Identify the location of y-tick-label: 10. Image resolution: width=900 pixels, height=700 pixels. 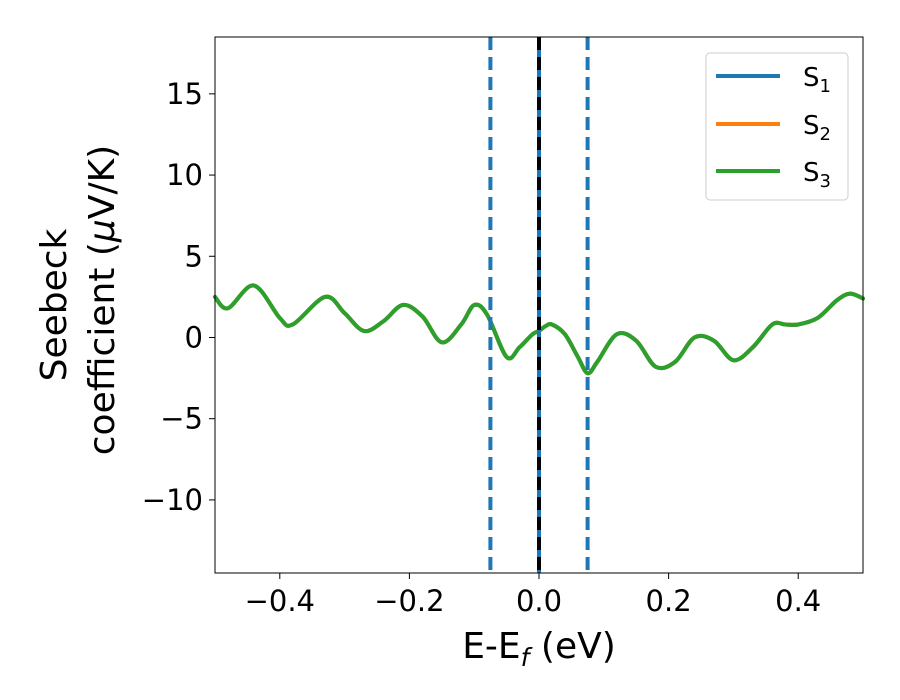
(184, 175).